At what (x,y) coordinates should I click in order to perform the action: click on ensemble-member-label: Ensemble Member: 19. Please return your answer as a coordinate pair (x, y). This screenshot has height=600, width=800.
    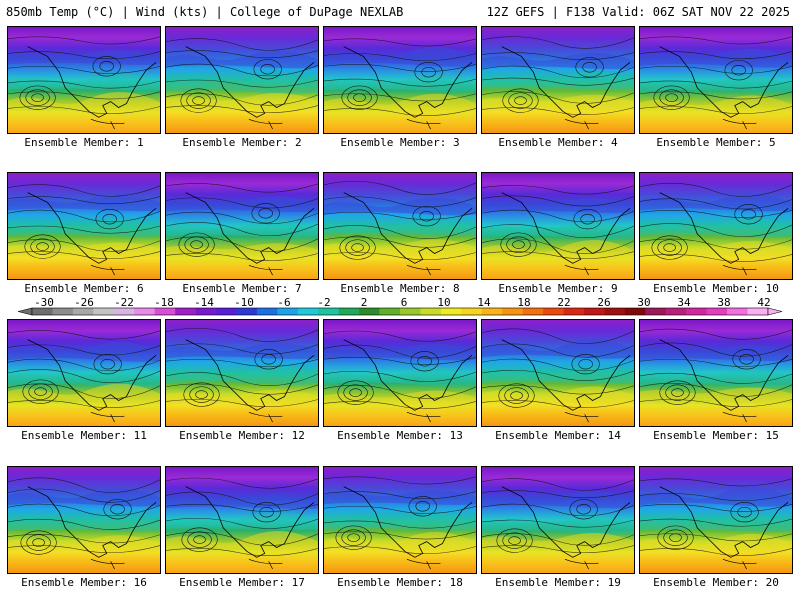
    Looking at the image, I should click on (558, 582).